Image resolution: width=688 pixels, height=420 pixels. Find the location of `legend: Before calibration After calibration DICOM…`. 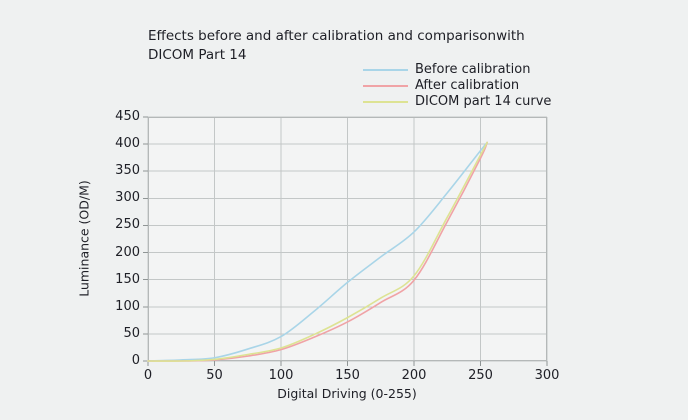

legend: Before calibration After calibration DICOM… is located at coordinates (457, 86).